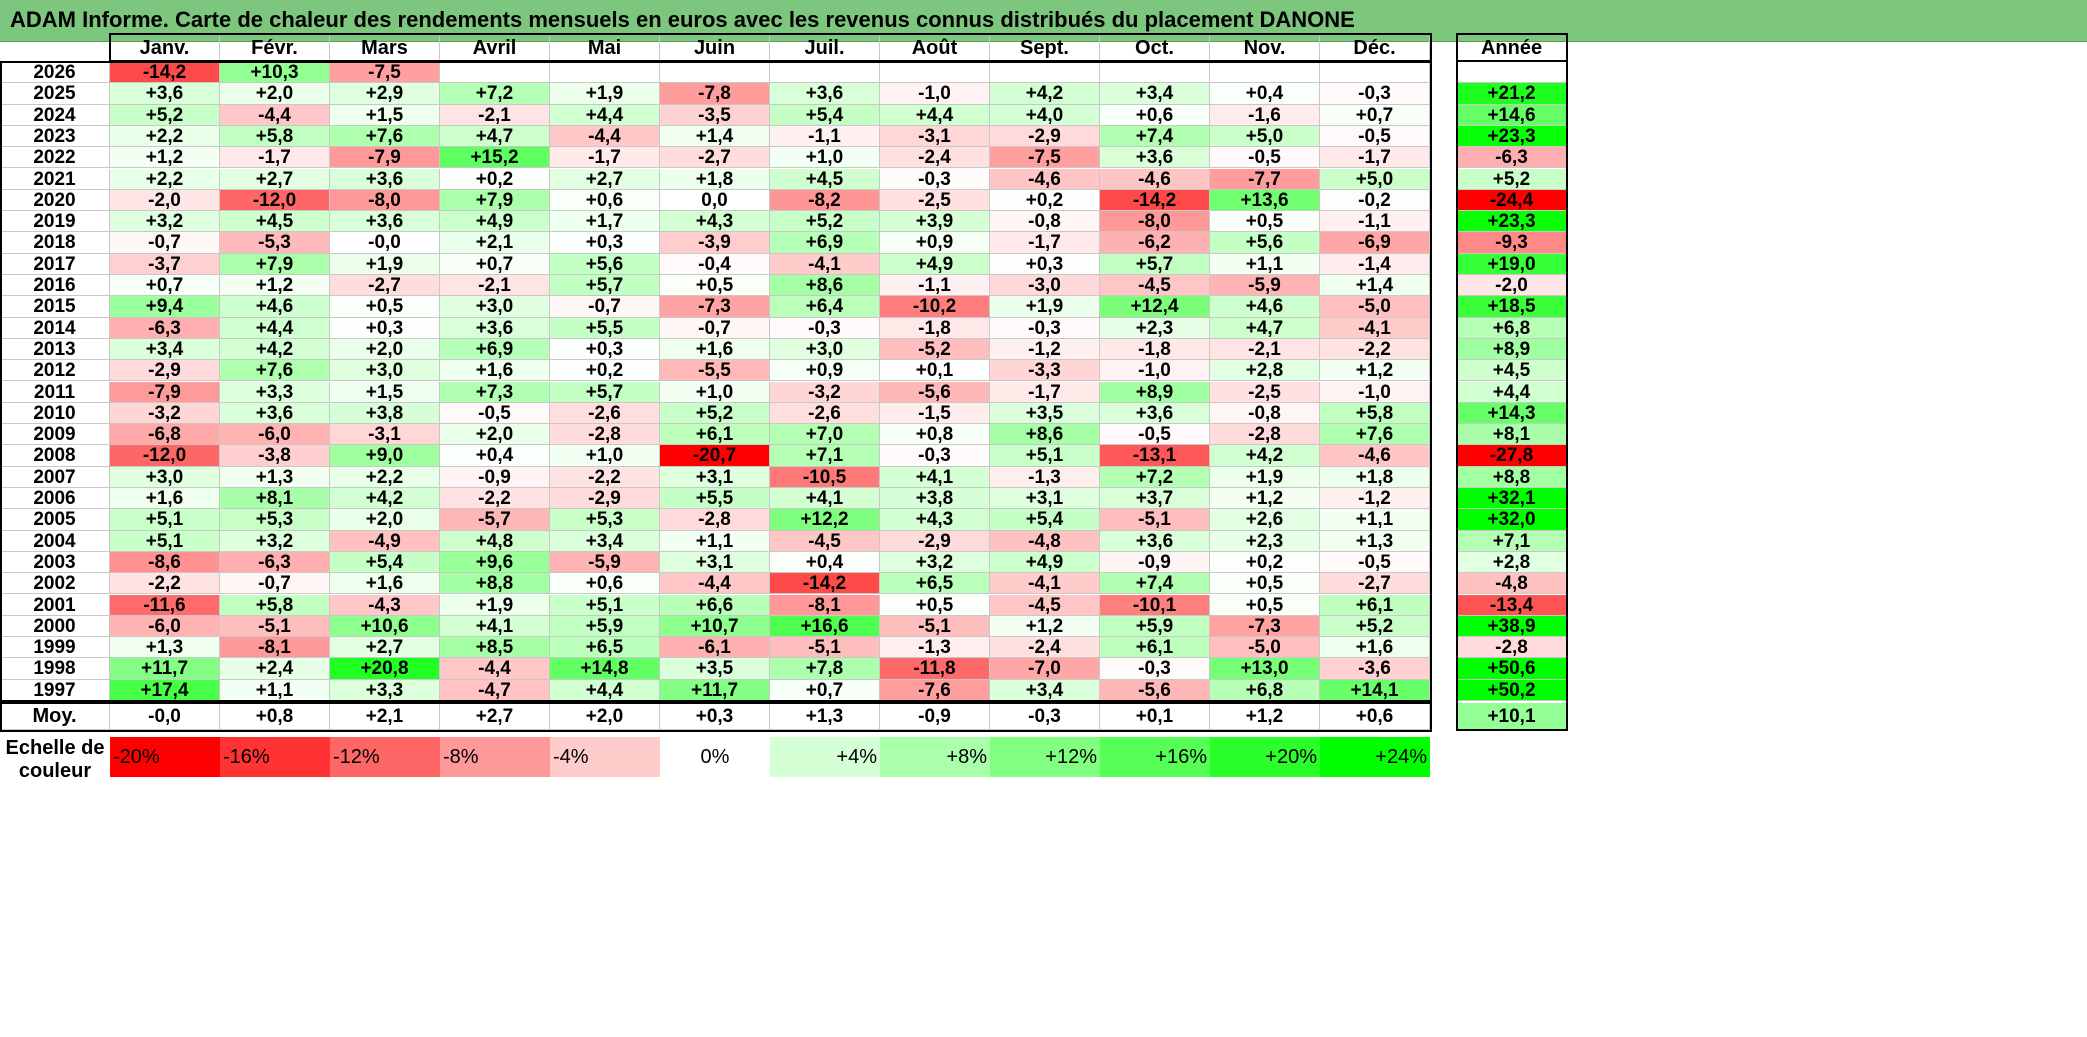 This screenshot has height=1037, width=2087. I want to click on heatmap-cell: -0,3, so click(1375, 94).